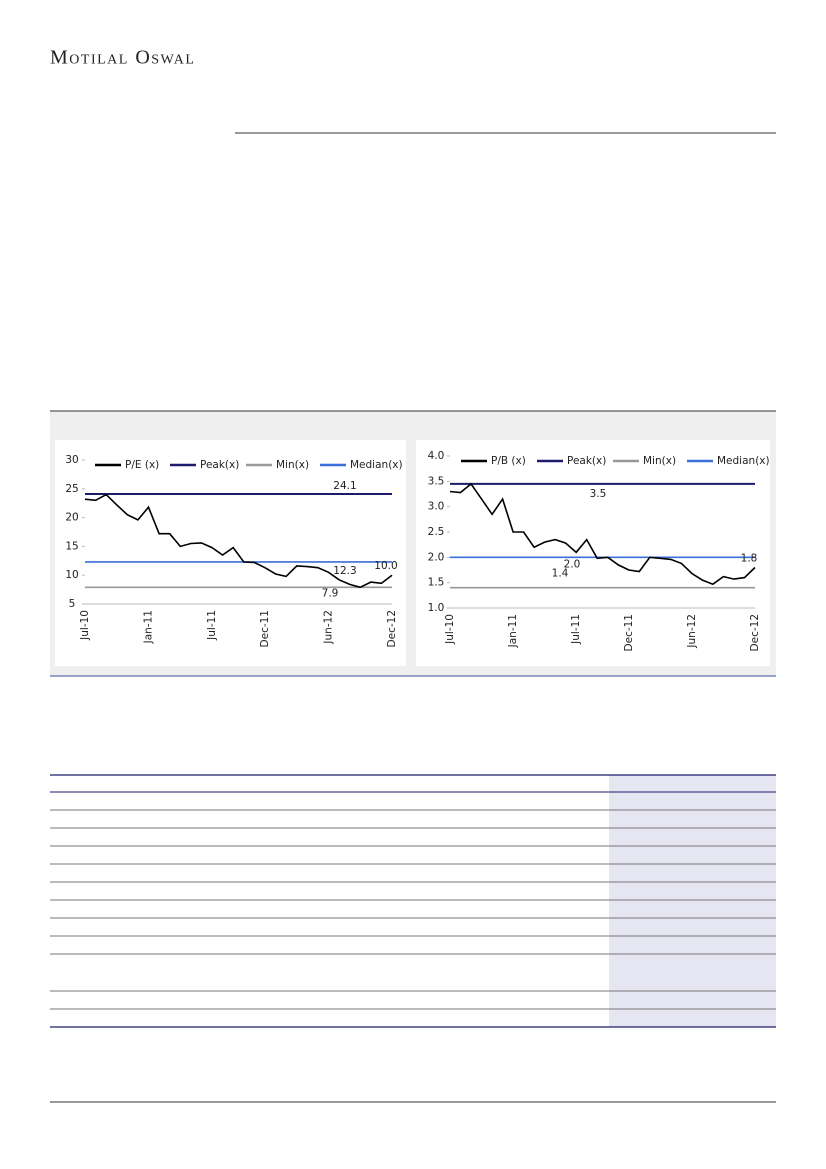 The image size is (826, 1169). Describe the element at coordinates (749, 558) in the screenshot. I see `data-label: 1.8` at that location.